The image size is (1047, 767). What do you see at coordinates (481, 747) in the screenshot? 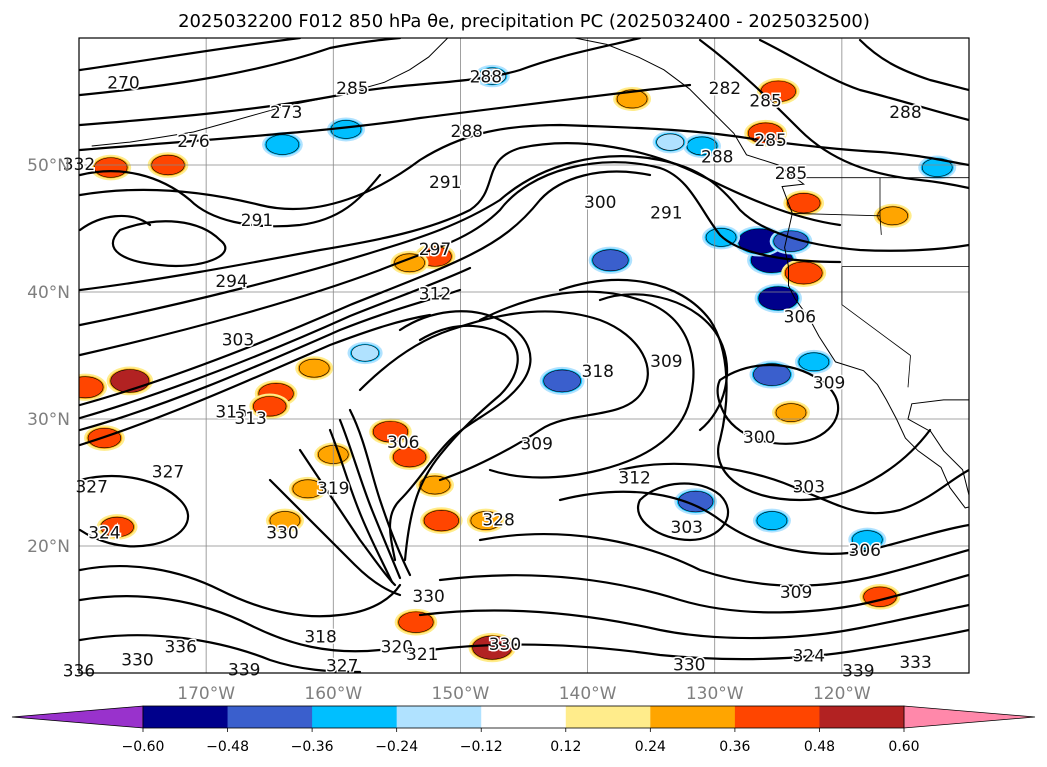
I see `colorbar-tick-label: −0.12` at bounding box center [481, 747].